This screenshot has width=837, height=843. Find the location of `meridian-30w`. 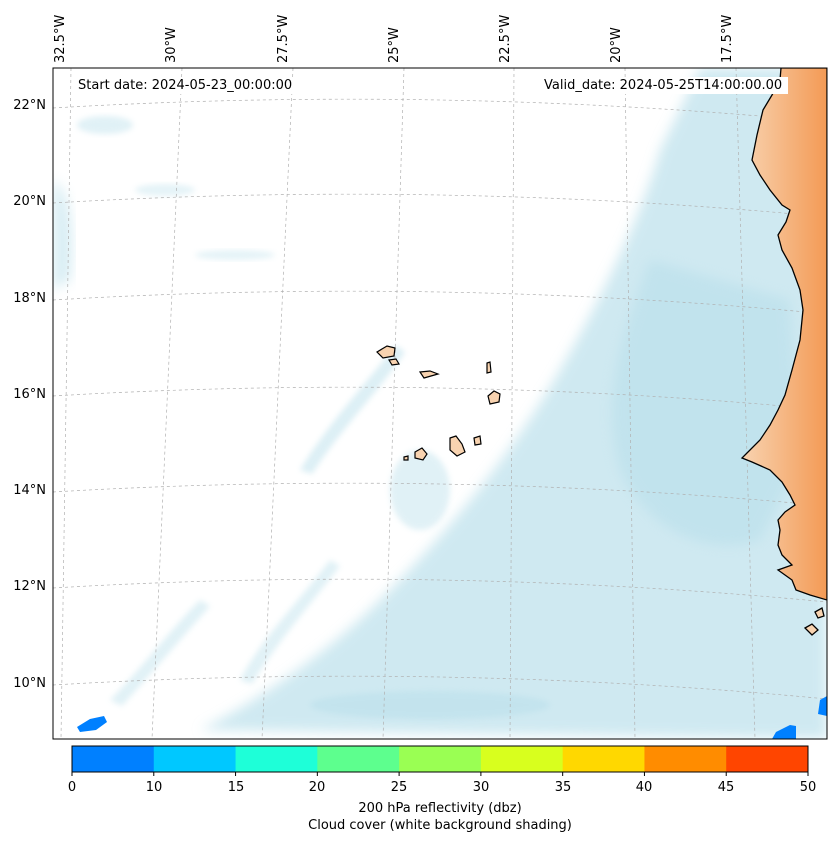

meridian-30w is located at coordinates (167, 403).